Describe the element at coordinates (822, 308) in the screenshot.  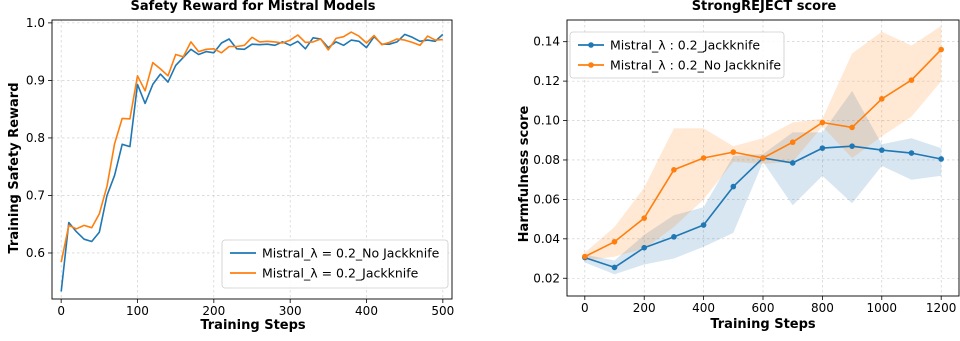
I see `x-tick-label: 800` at that location.